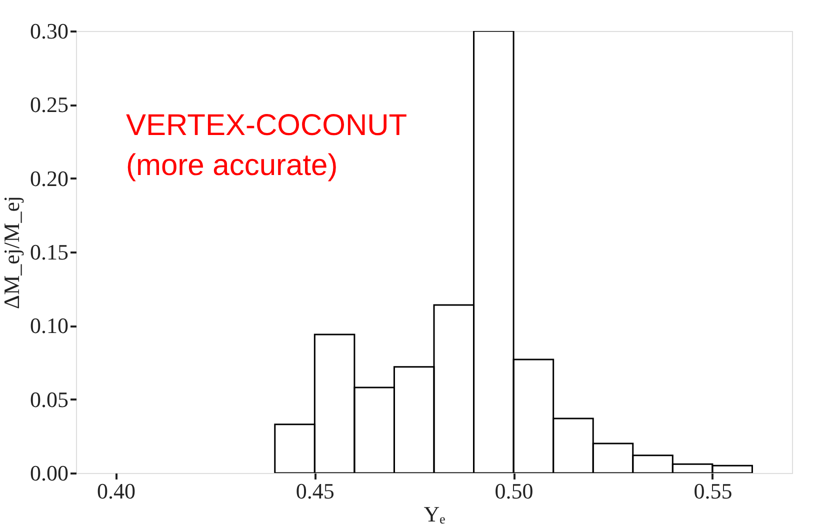 This screenshot has width=831, height=529. I want to click on y-tick-label: 0.10, so click(49, 325).